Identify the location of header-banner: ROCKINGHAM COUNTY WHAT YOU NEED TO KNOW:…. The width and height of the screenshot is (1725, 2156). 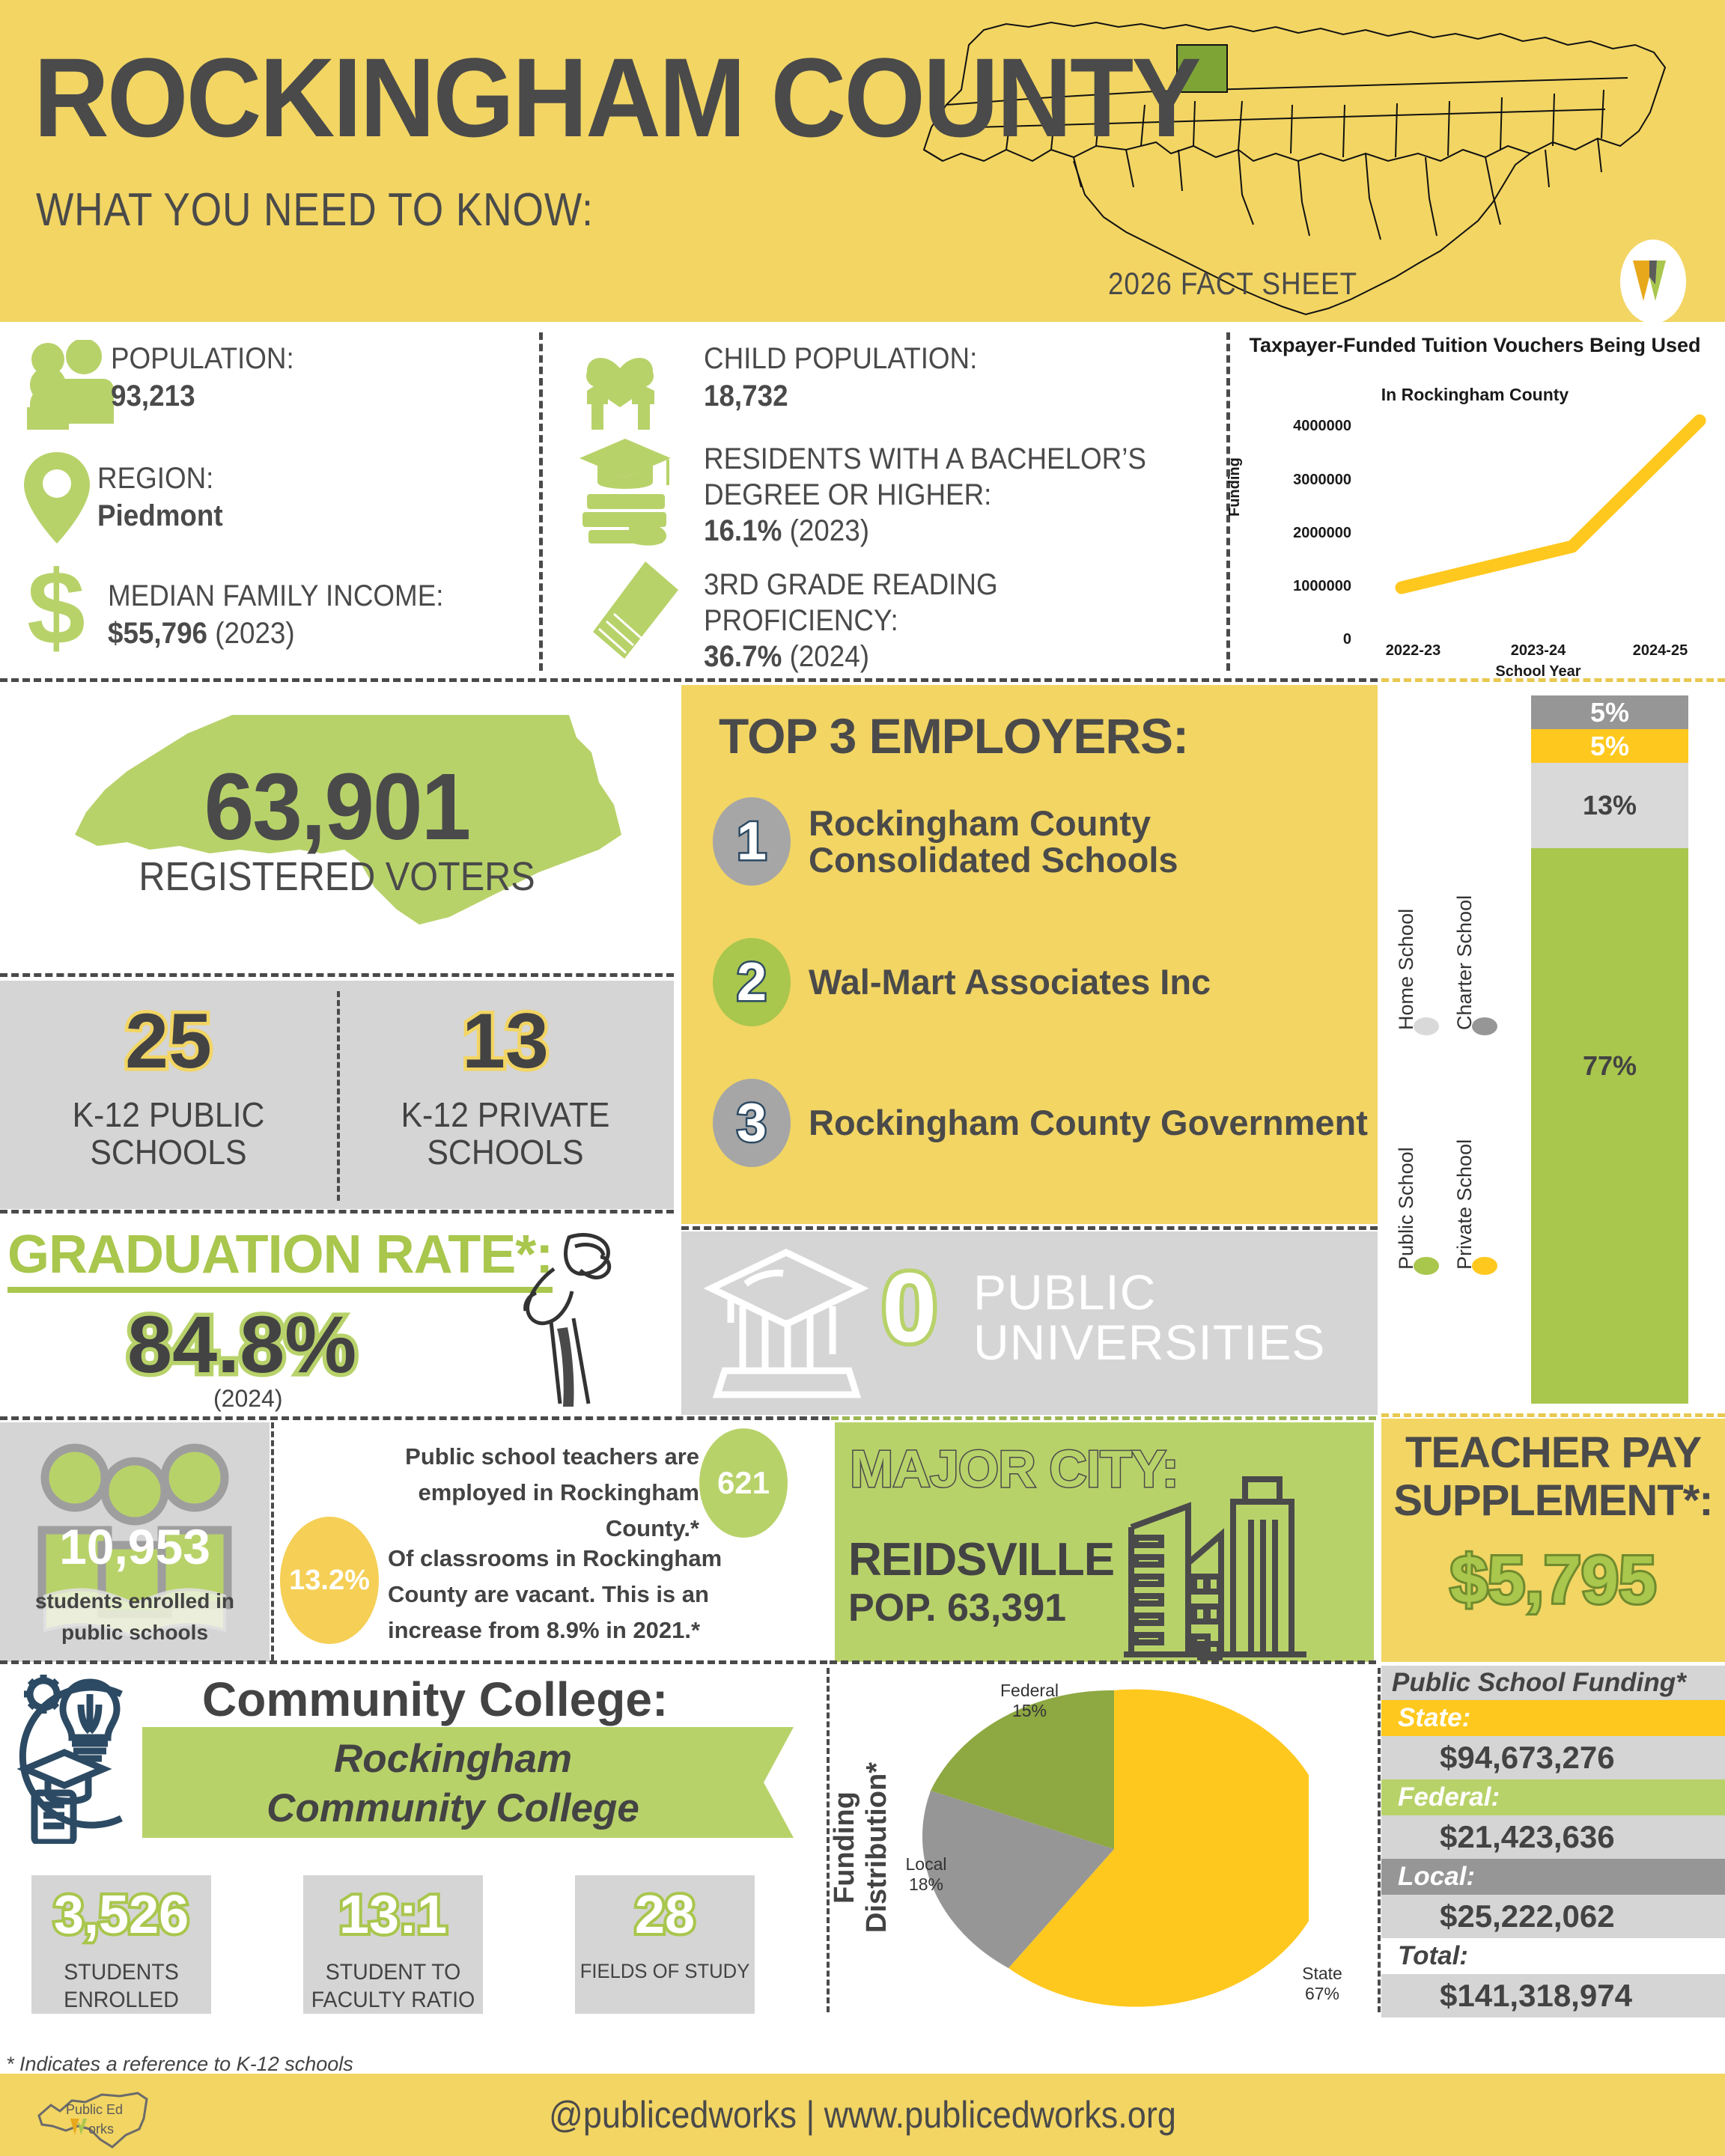
(862, 161).